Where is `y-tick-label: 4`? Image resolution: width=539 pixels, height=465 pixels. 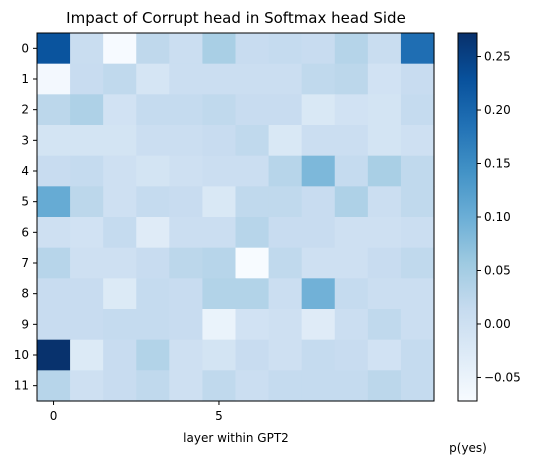
y-tick-label: 4 is located at coordinates (25, 171).